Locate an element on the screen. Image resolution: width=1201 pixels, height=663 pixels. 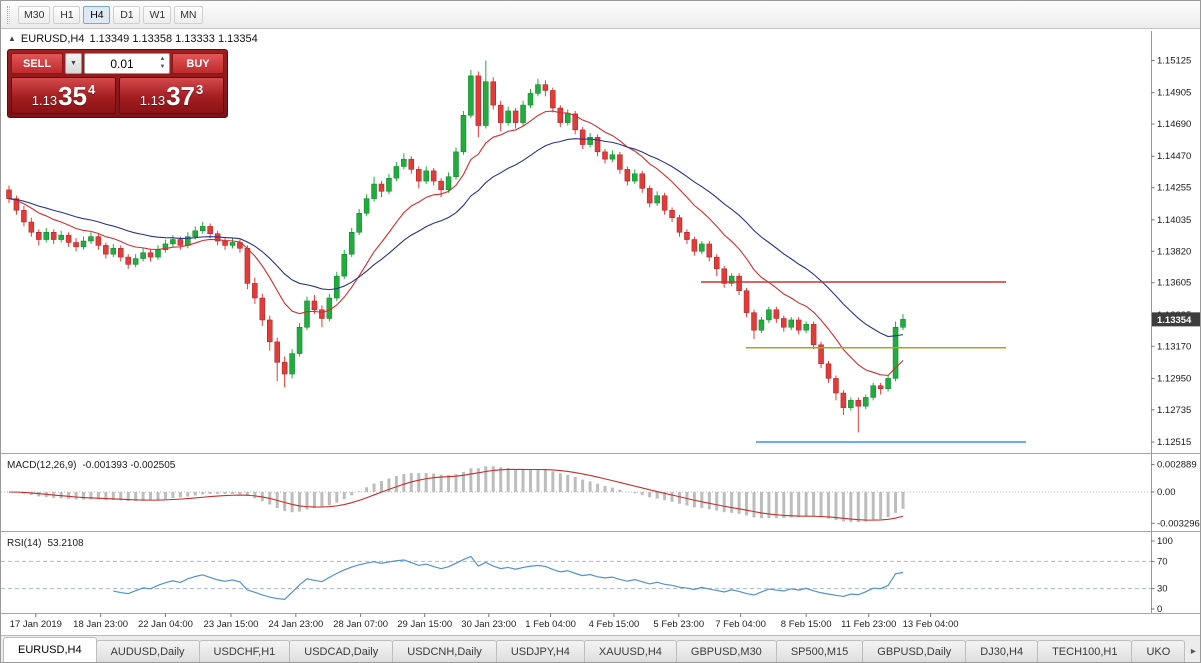
chart-icon: ▲ is located at coordinates (12, 38).